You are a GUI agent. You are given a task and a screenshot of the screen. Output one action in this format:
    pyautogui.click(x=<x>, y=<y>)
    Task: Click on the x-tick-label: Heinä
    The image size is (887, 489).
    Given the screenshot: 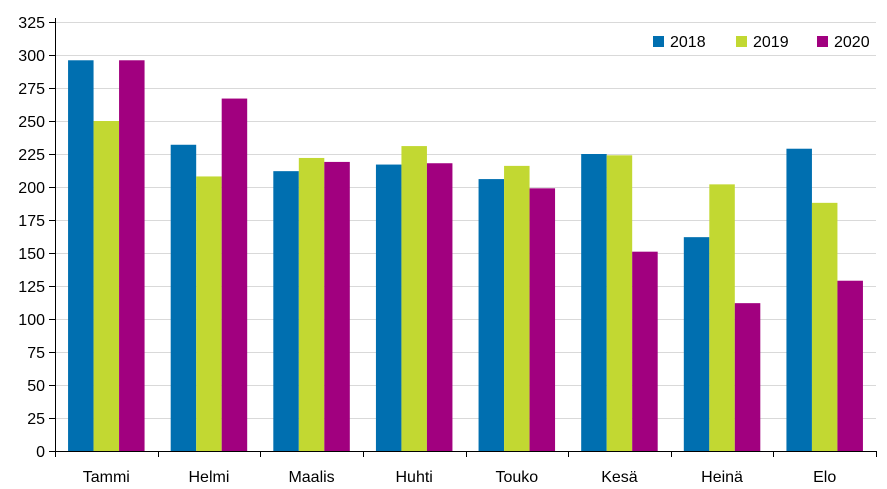 What is the action you would take?
    pyautogui.click(x=722, y=476)
    